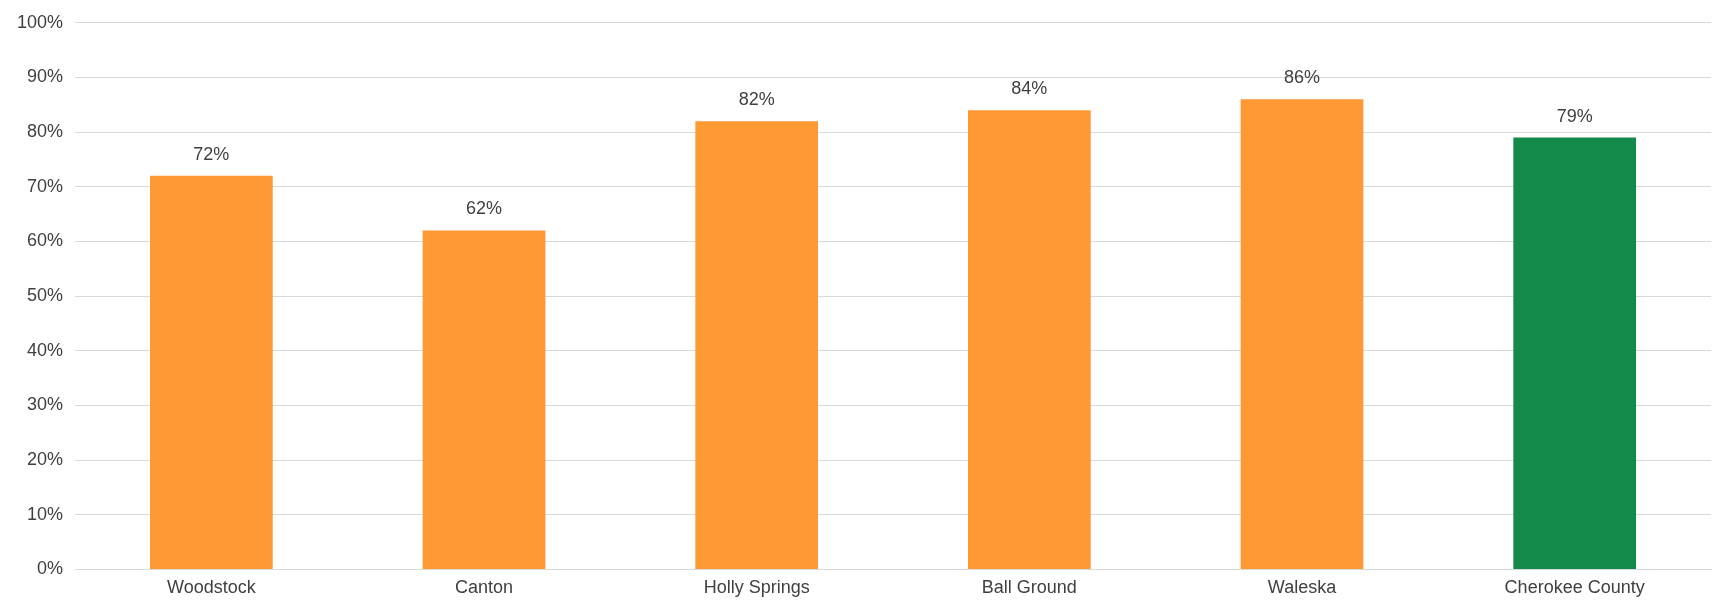 The width and height of the screenshot is (1721, 607). Describe the element at coordinates (45, 295) in the screenshot. I see `y-tick-label: 50%` at that location.